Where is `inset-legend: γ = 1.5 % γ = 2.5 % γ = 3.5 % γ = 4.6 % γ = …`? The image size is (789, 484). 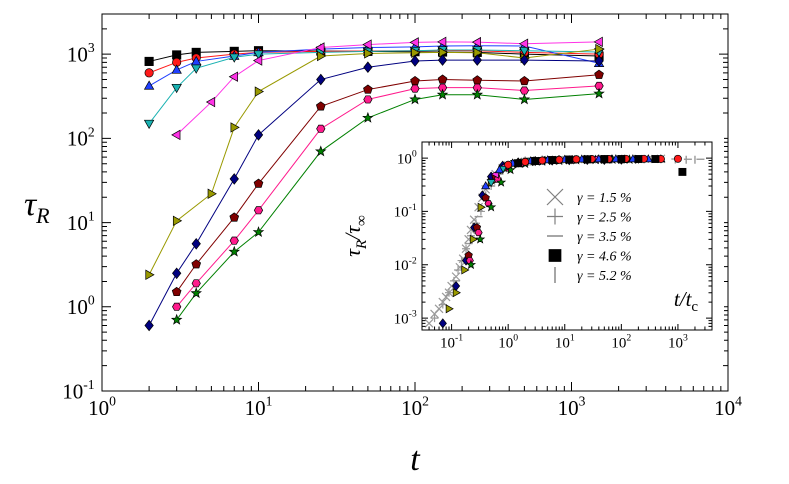
inset-legend: γ = 1.5 % γ = 2.5 % γ = 3.5 % γ = 4.6 % γ = … is located at coordinates (588, 239).